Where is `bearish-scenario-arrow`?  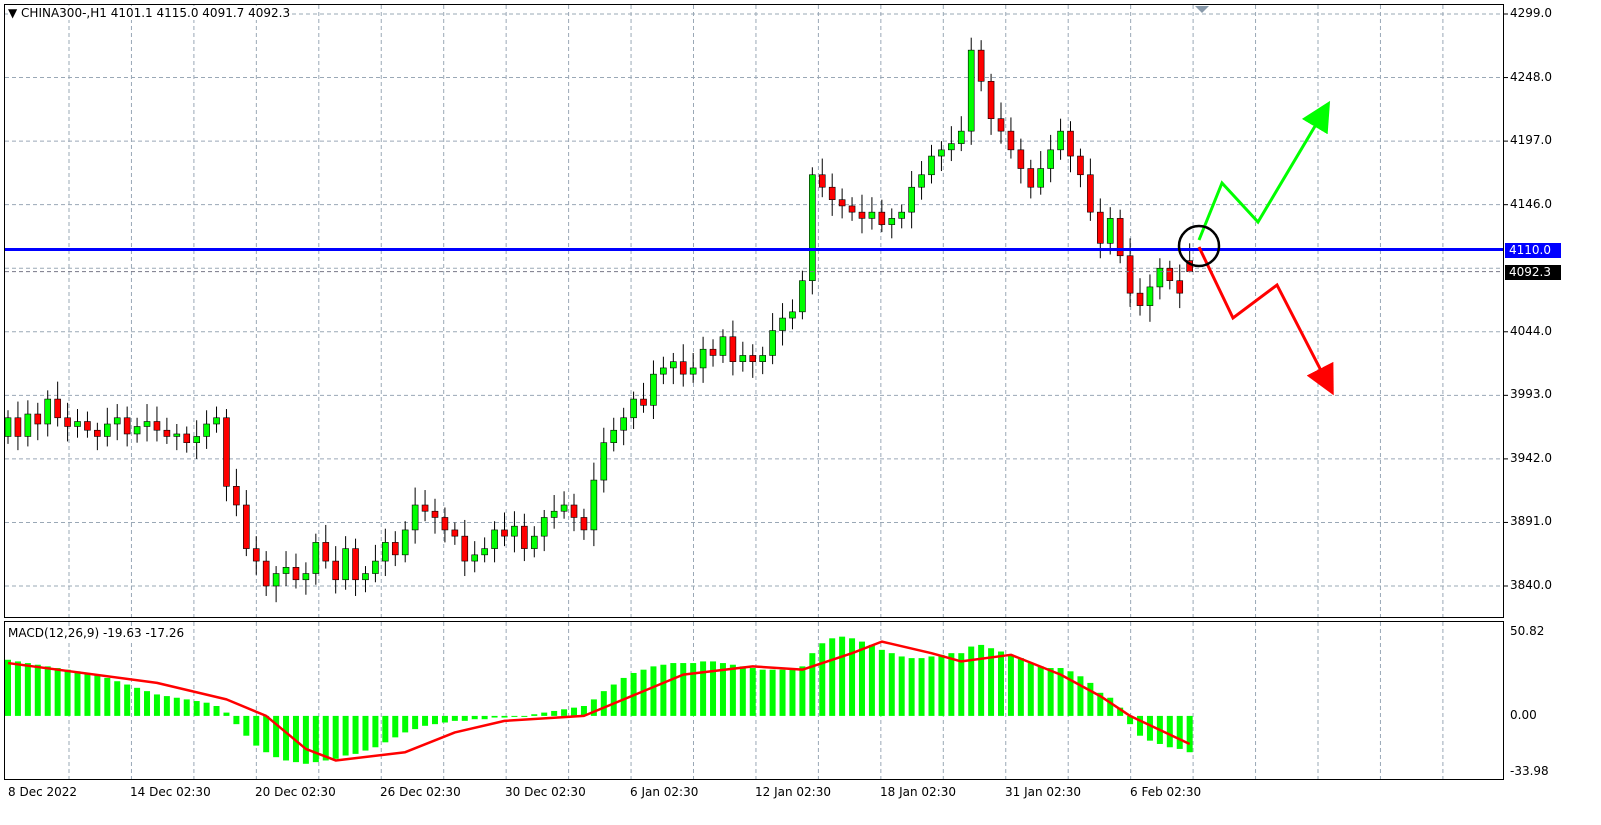 bearish-scenario-arrow is located at coordinates (1265, 321).